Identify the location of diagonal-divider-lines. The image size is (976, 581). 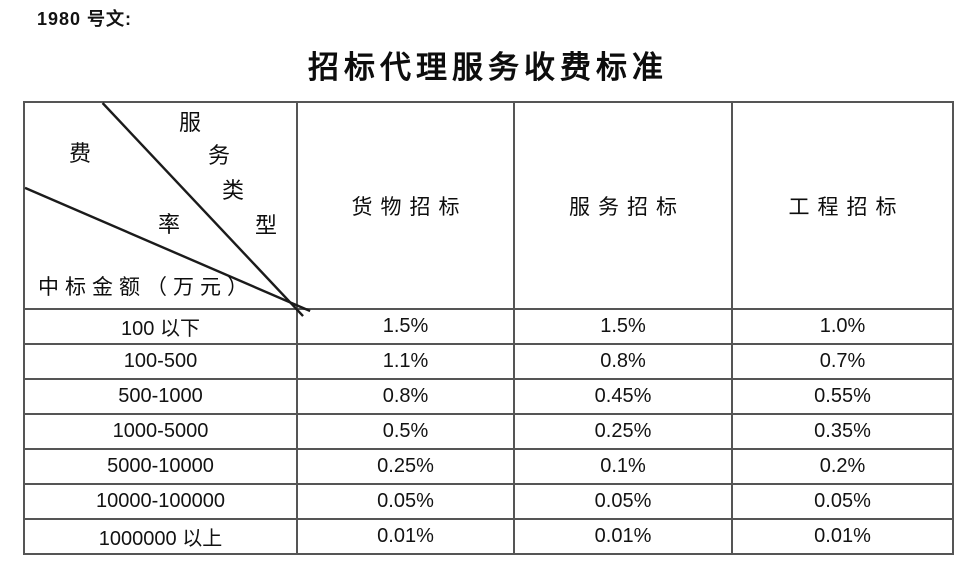
(167, 209).